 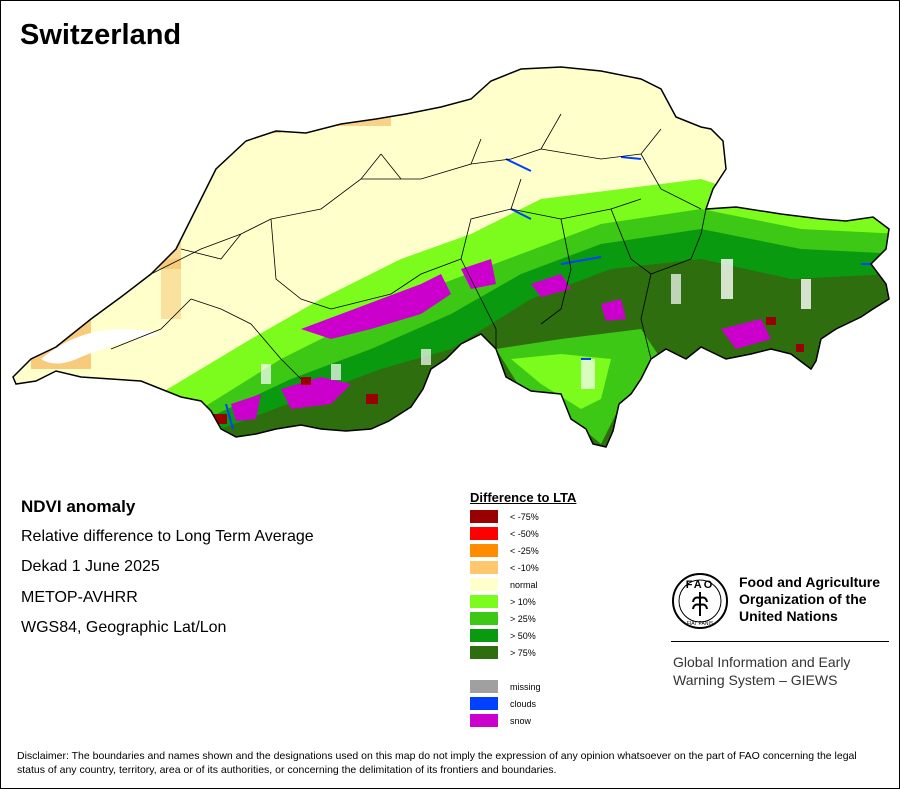 What do you see at coordinates (700, 601) in the screenshot?
I see `fao-logo-icon: FAO FIAT PANIS` at bounding box center [700, 601].